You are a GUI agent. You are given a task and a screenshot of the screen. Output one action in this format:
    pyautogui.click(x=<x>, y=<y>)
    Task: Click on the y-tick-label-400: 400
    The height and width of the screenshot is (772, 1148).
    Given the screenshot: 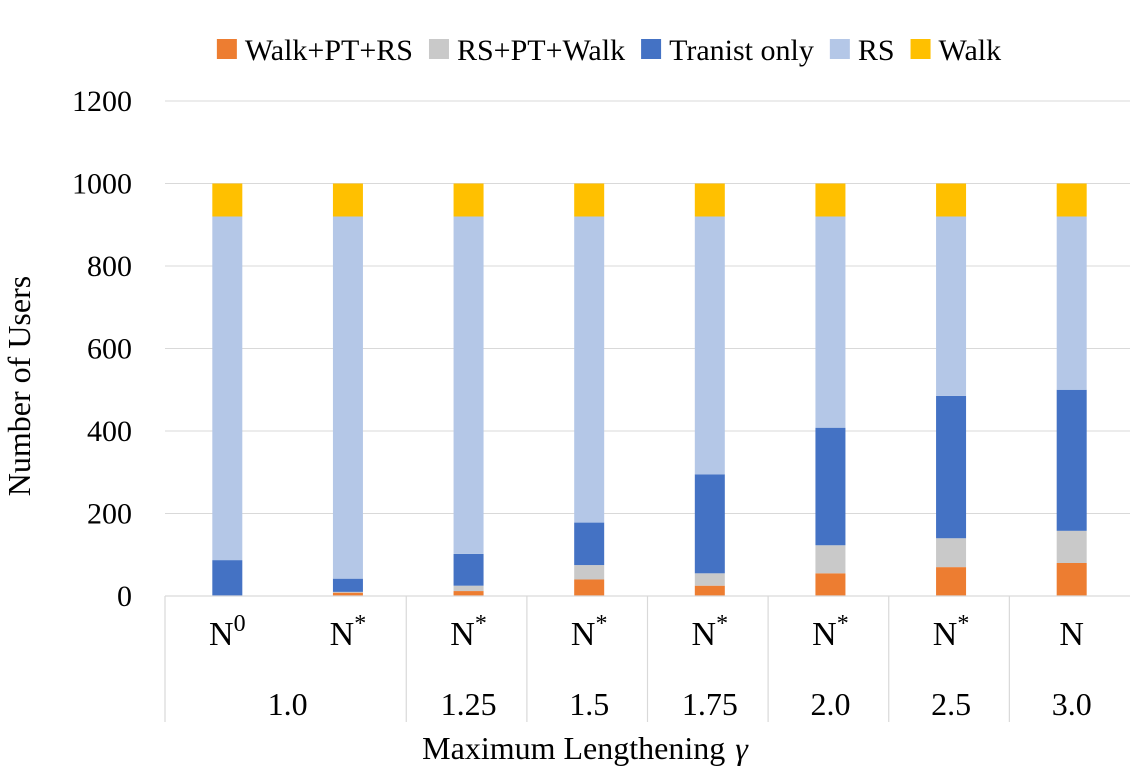 What is the action you would take?
    pyautogui.click(x=109, y=431)
    